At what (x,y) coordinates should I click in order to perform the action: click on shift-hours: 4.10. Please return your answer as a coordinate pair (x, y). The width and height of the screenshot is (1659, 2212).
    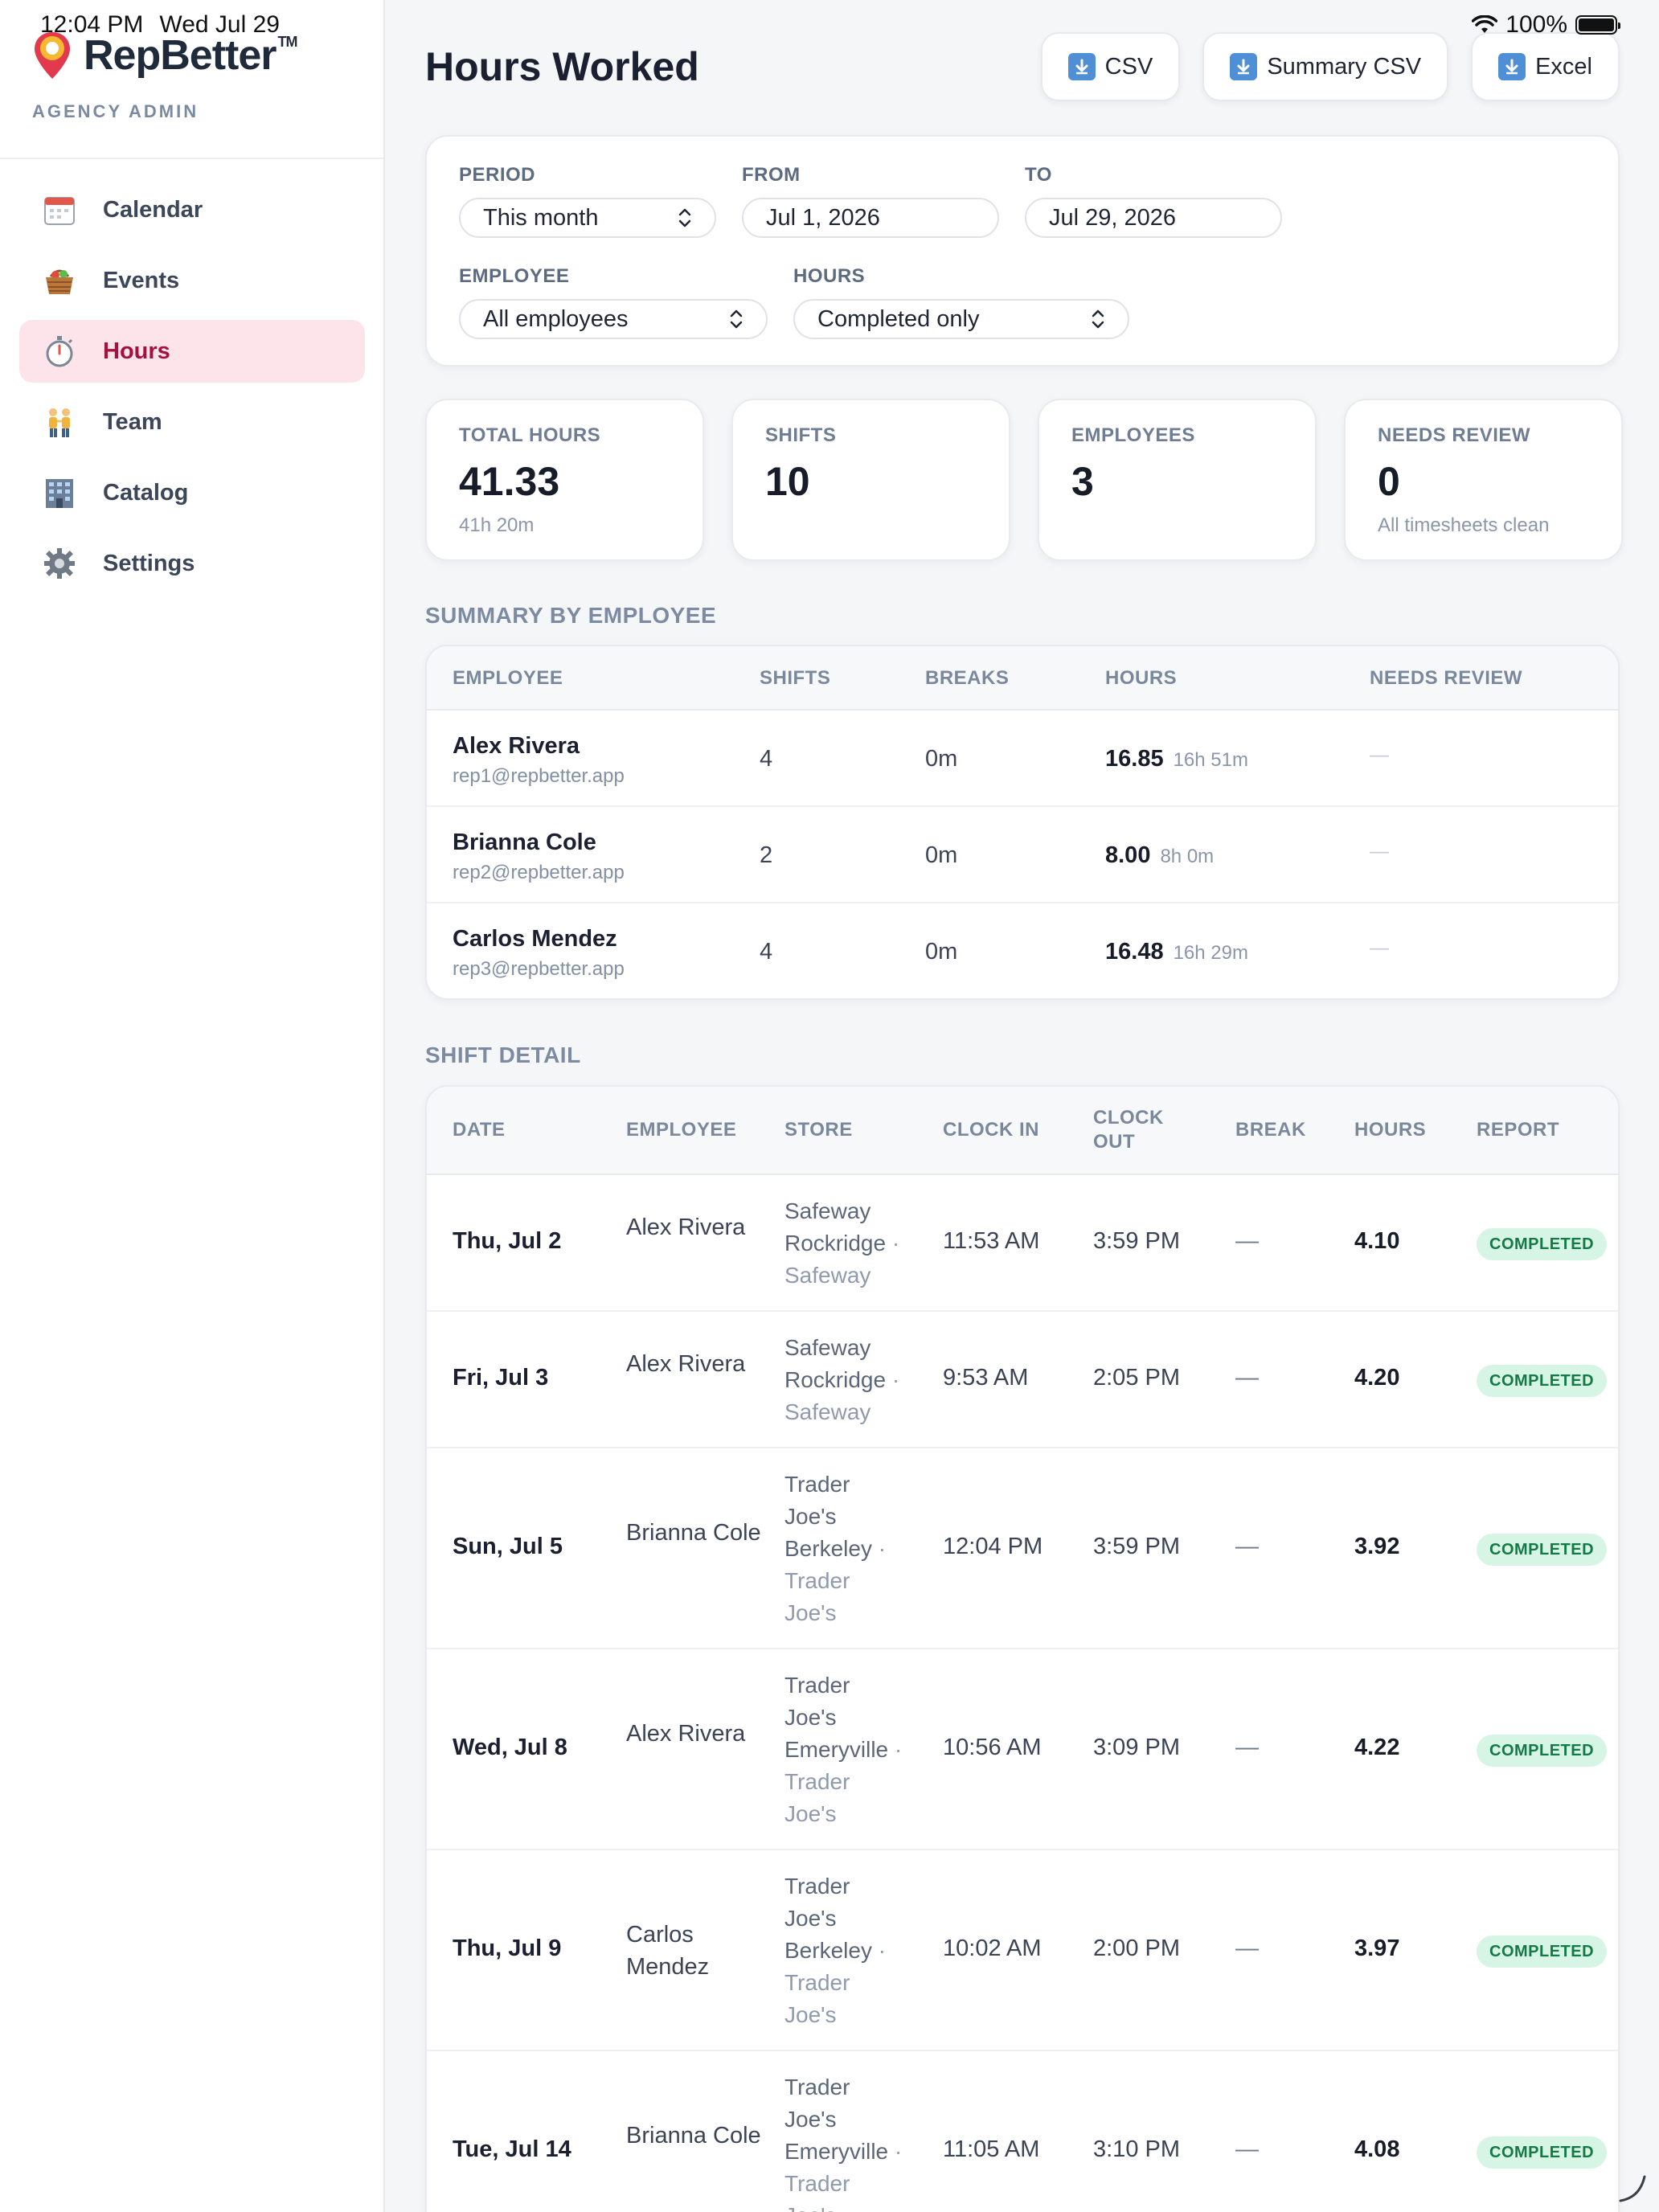
    Looking at the image, I should click on (1377, 1241).